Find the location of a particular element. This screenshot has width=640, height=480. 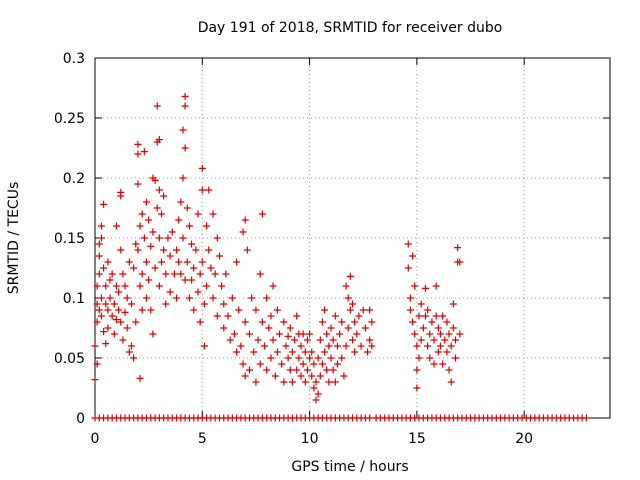

x-tick-label: 0 is located at coordinates (95, 439).